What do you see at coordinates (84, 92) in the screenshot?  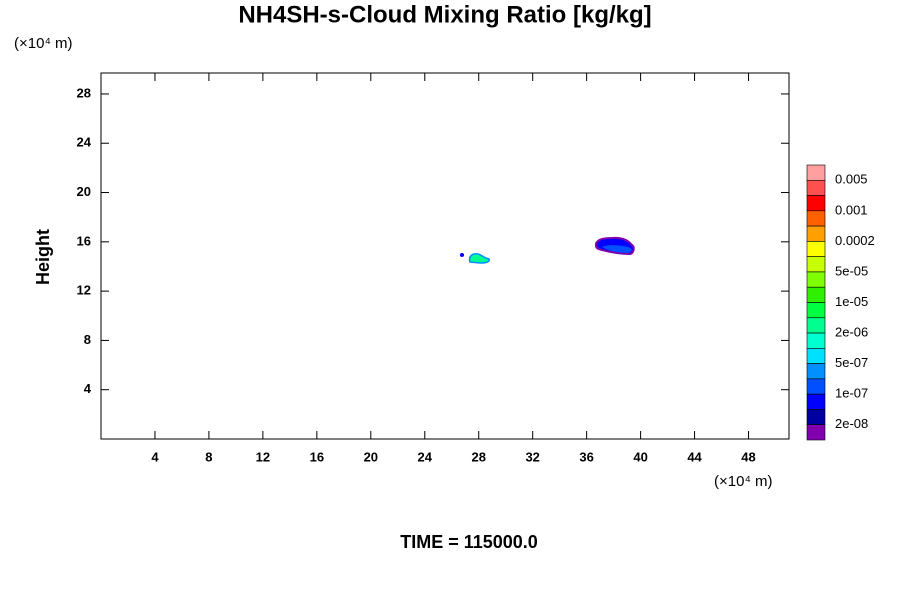 I see `y-tick-label: 28` at bounding box center [84, 92].